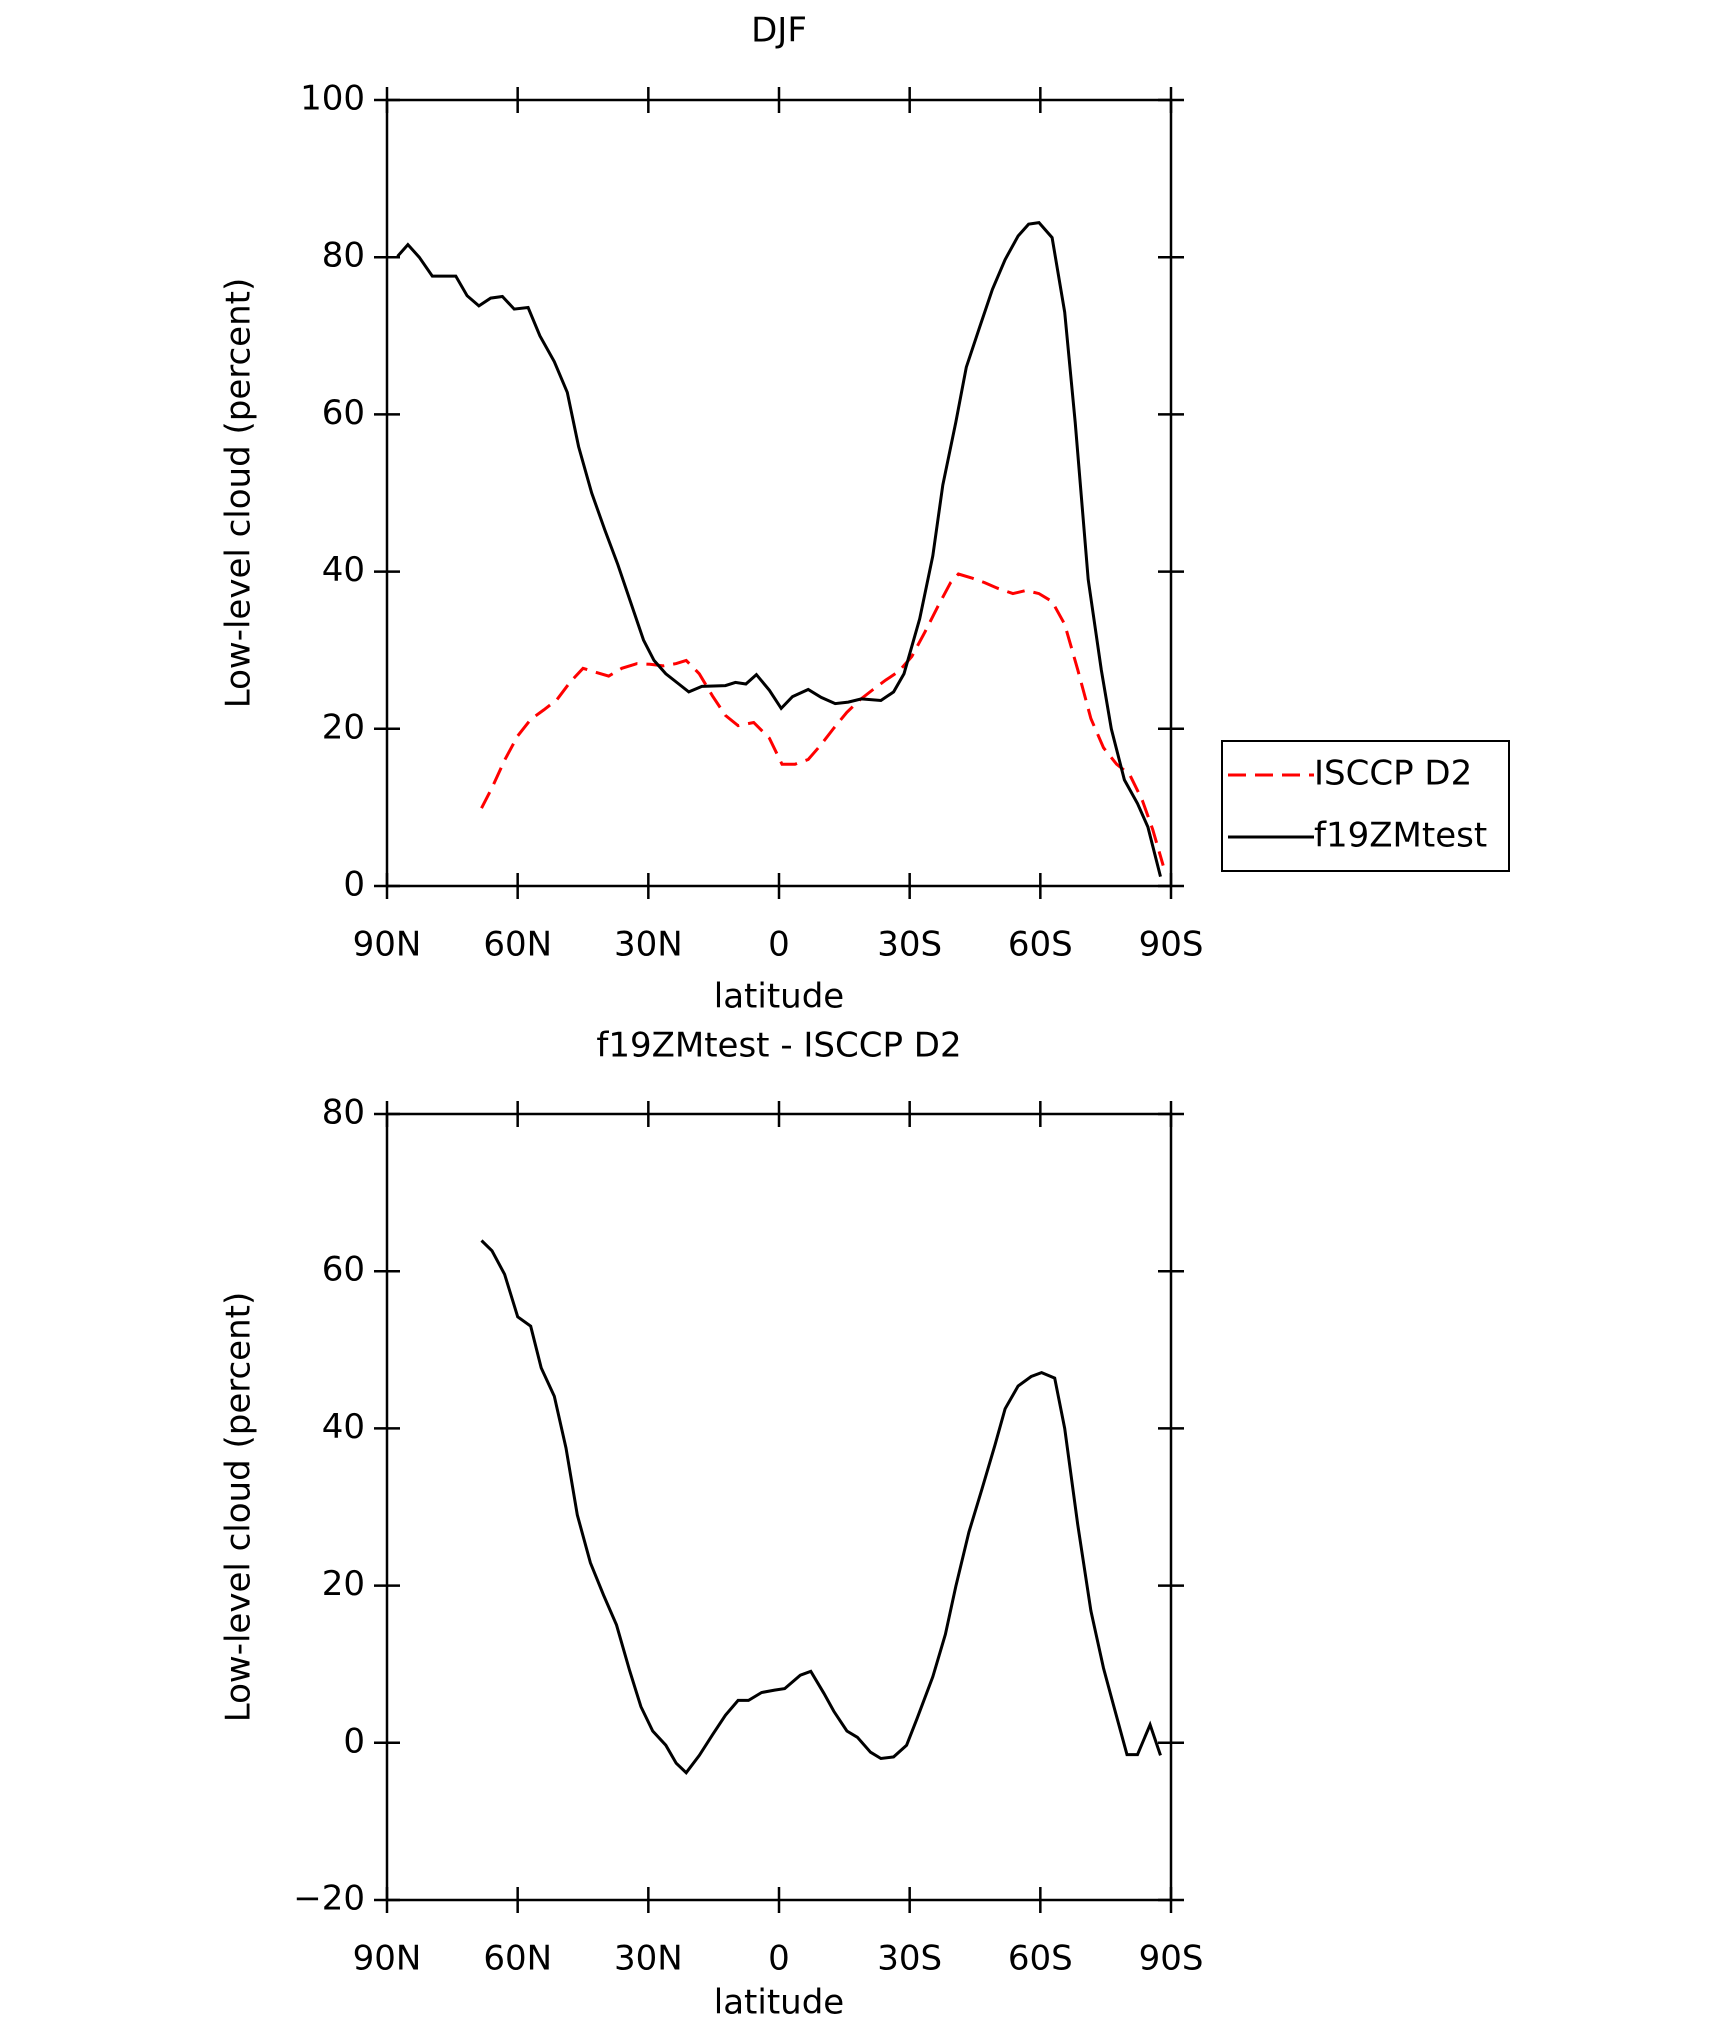 The image size is (1710, 2021). I want to click on legend-box, so click(1365, 806).